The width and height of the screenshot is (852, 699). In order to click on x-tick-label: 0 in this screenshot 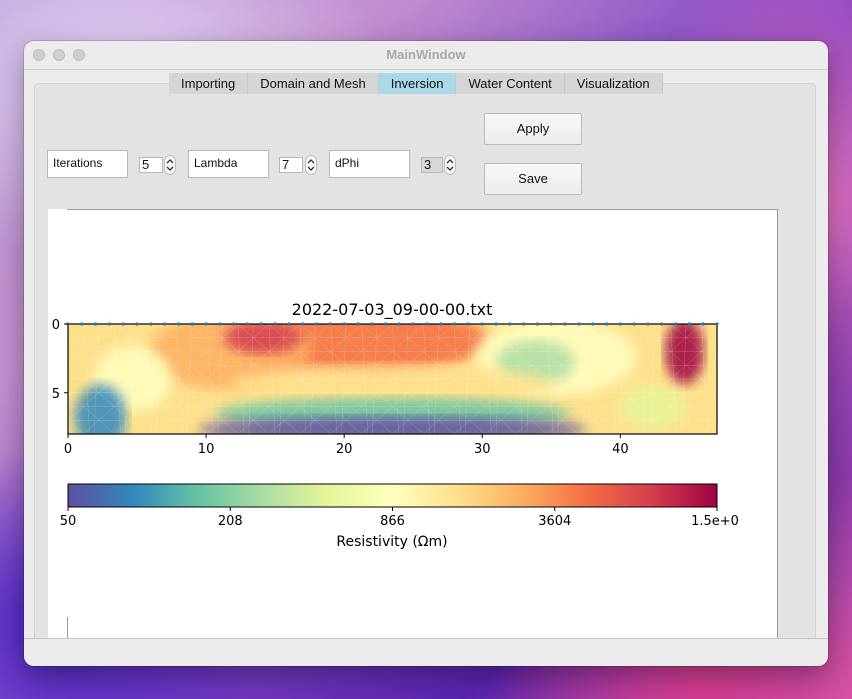, I will do `click(68, 449)`.